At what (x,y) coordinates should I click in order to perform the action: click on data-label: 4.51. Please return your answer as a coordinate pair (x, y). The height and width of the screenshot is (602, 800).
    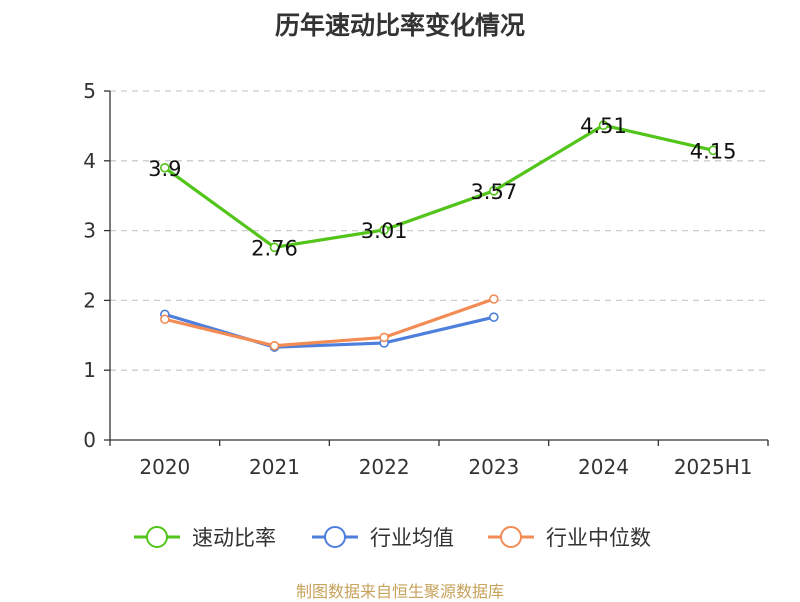
    Looking at the image, I should click on (603, 126).